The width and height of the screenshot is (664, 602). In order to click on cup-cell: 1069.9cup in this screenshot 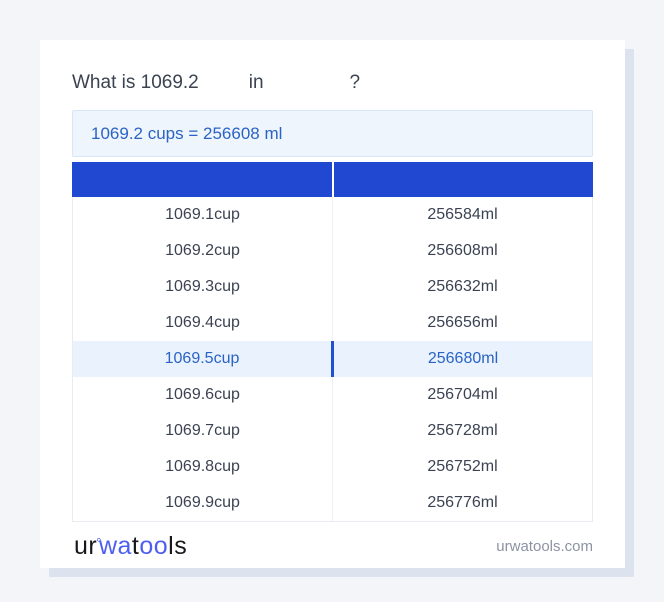, I will do `click(203, 503)`.